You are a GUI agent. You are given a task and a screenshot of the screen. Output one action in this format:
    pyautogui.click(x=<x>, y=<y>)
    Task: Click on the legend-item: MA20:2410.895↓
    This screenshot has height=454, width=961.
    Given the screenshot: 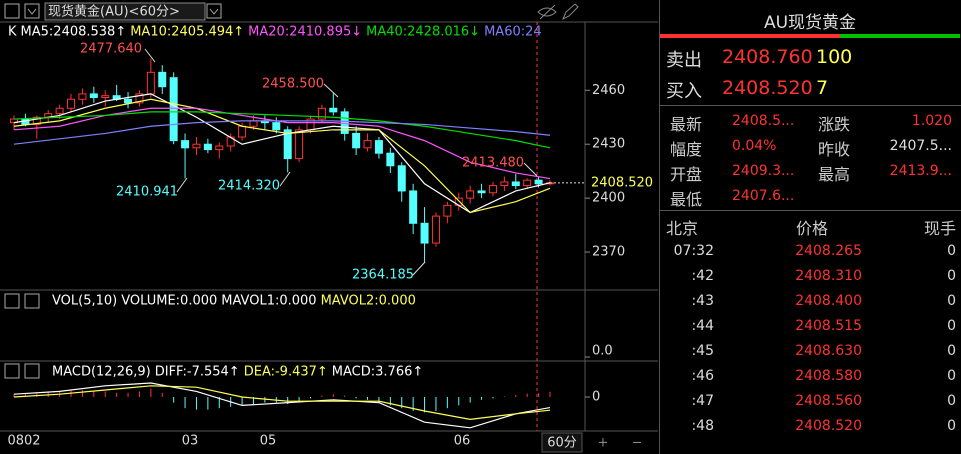 What is the action you would take?
    pyautogui.click(x=305, y=32)
    